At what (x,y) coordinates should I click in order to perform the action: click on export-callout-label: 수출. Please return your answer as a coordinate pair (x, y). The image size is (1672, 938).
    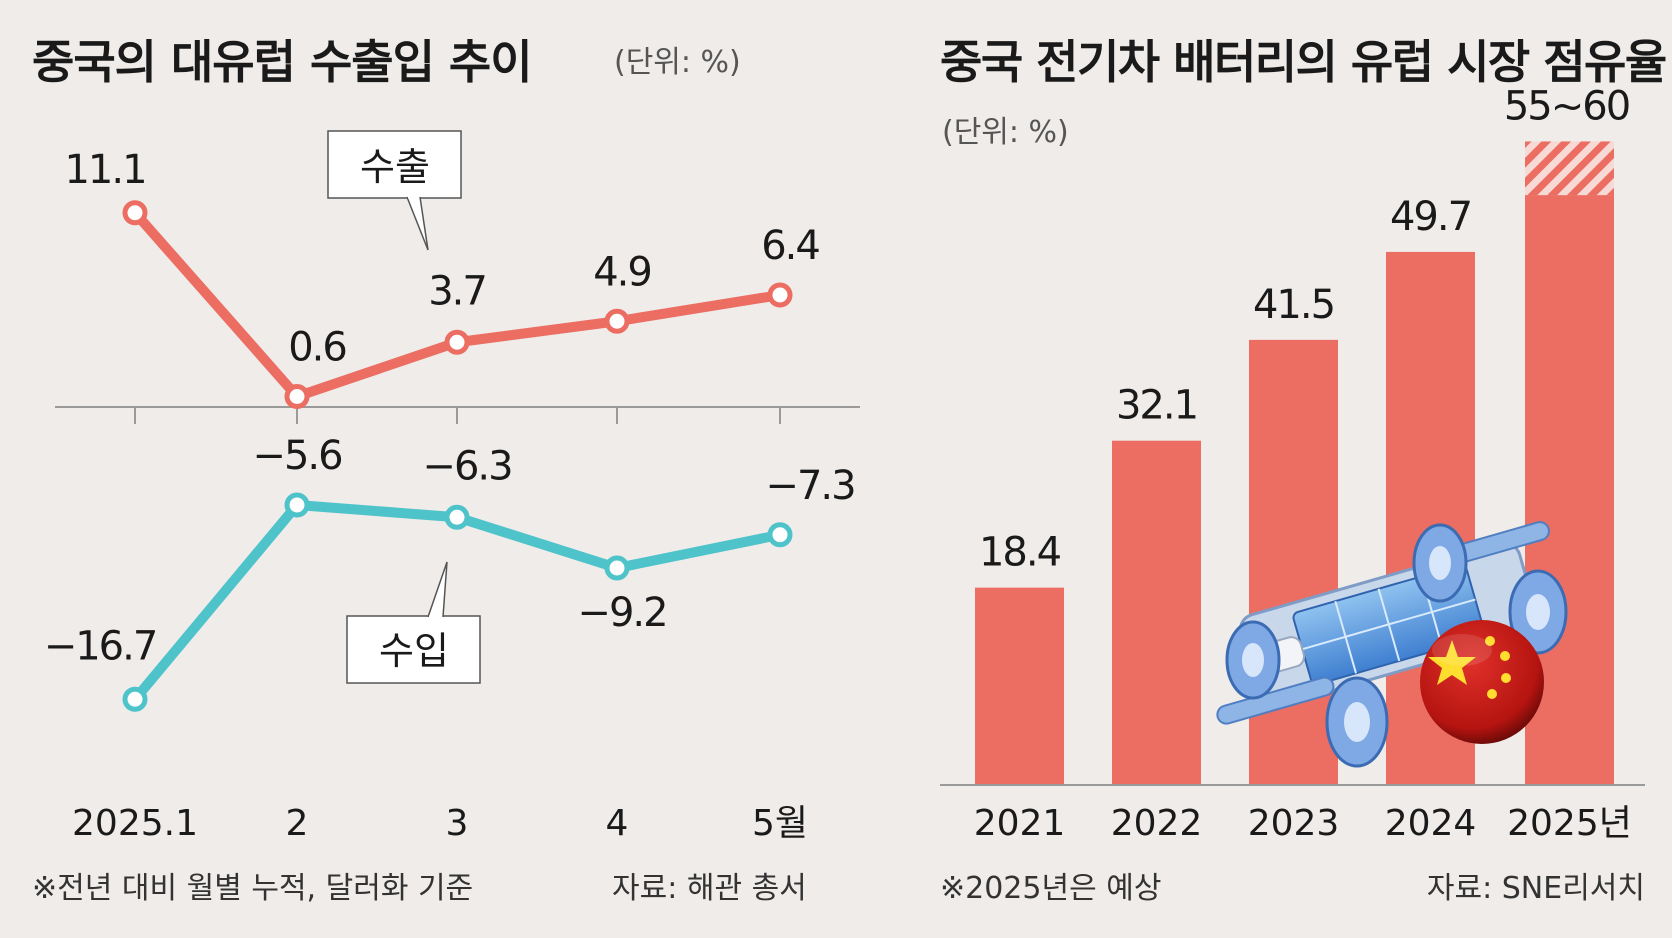
    Looking at the image, I should click on (395, 167).